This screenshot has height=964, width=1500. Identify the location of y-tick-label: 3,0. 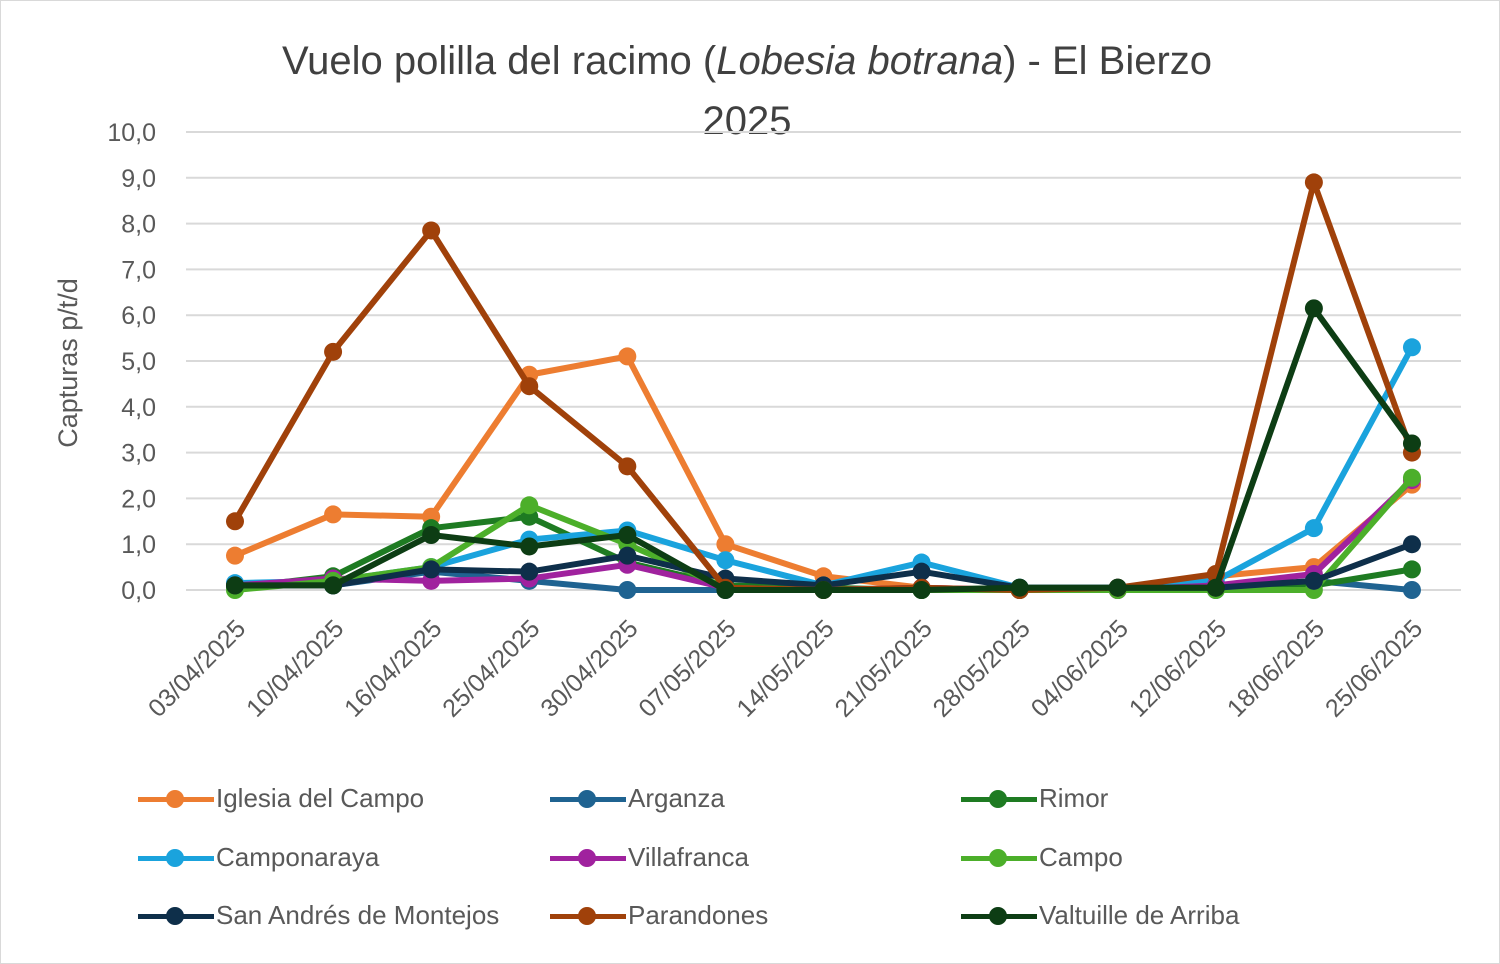
(138, 454).